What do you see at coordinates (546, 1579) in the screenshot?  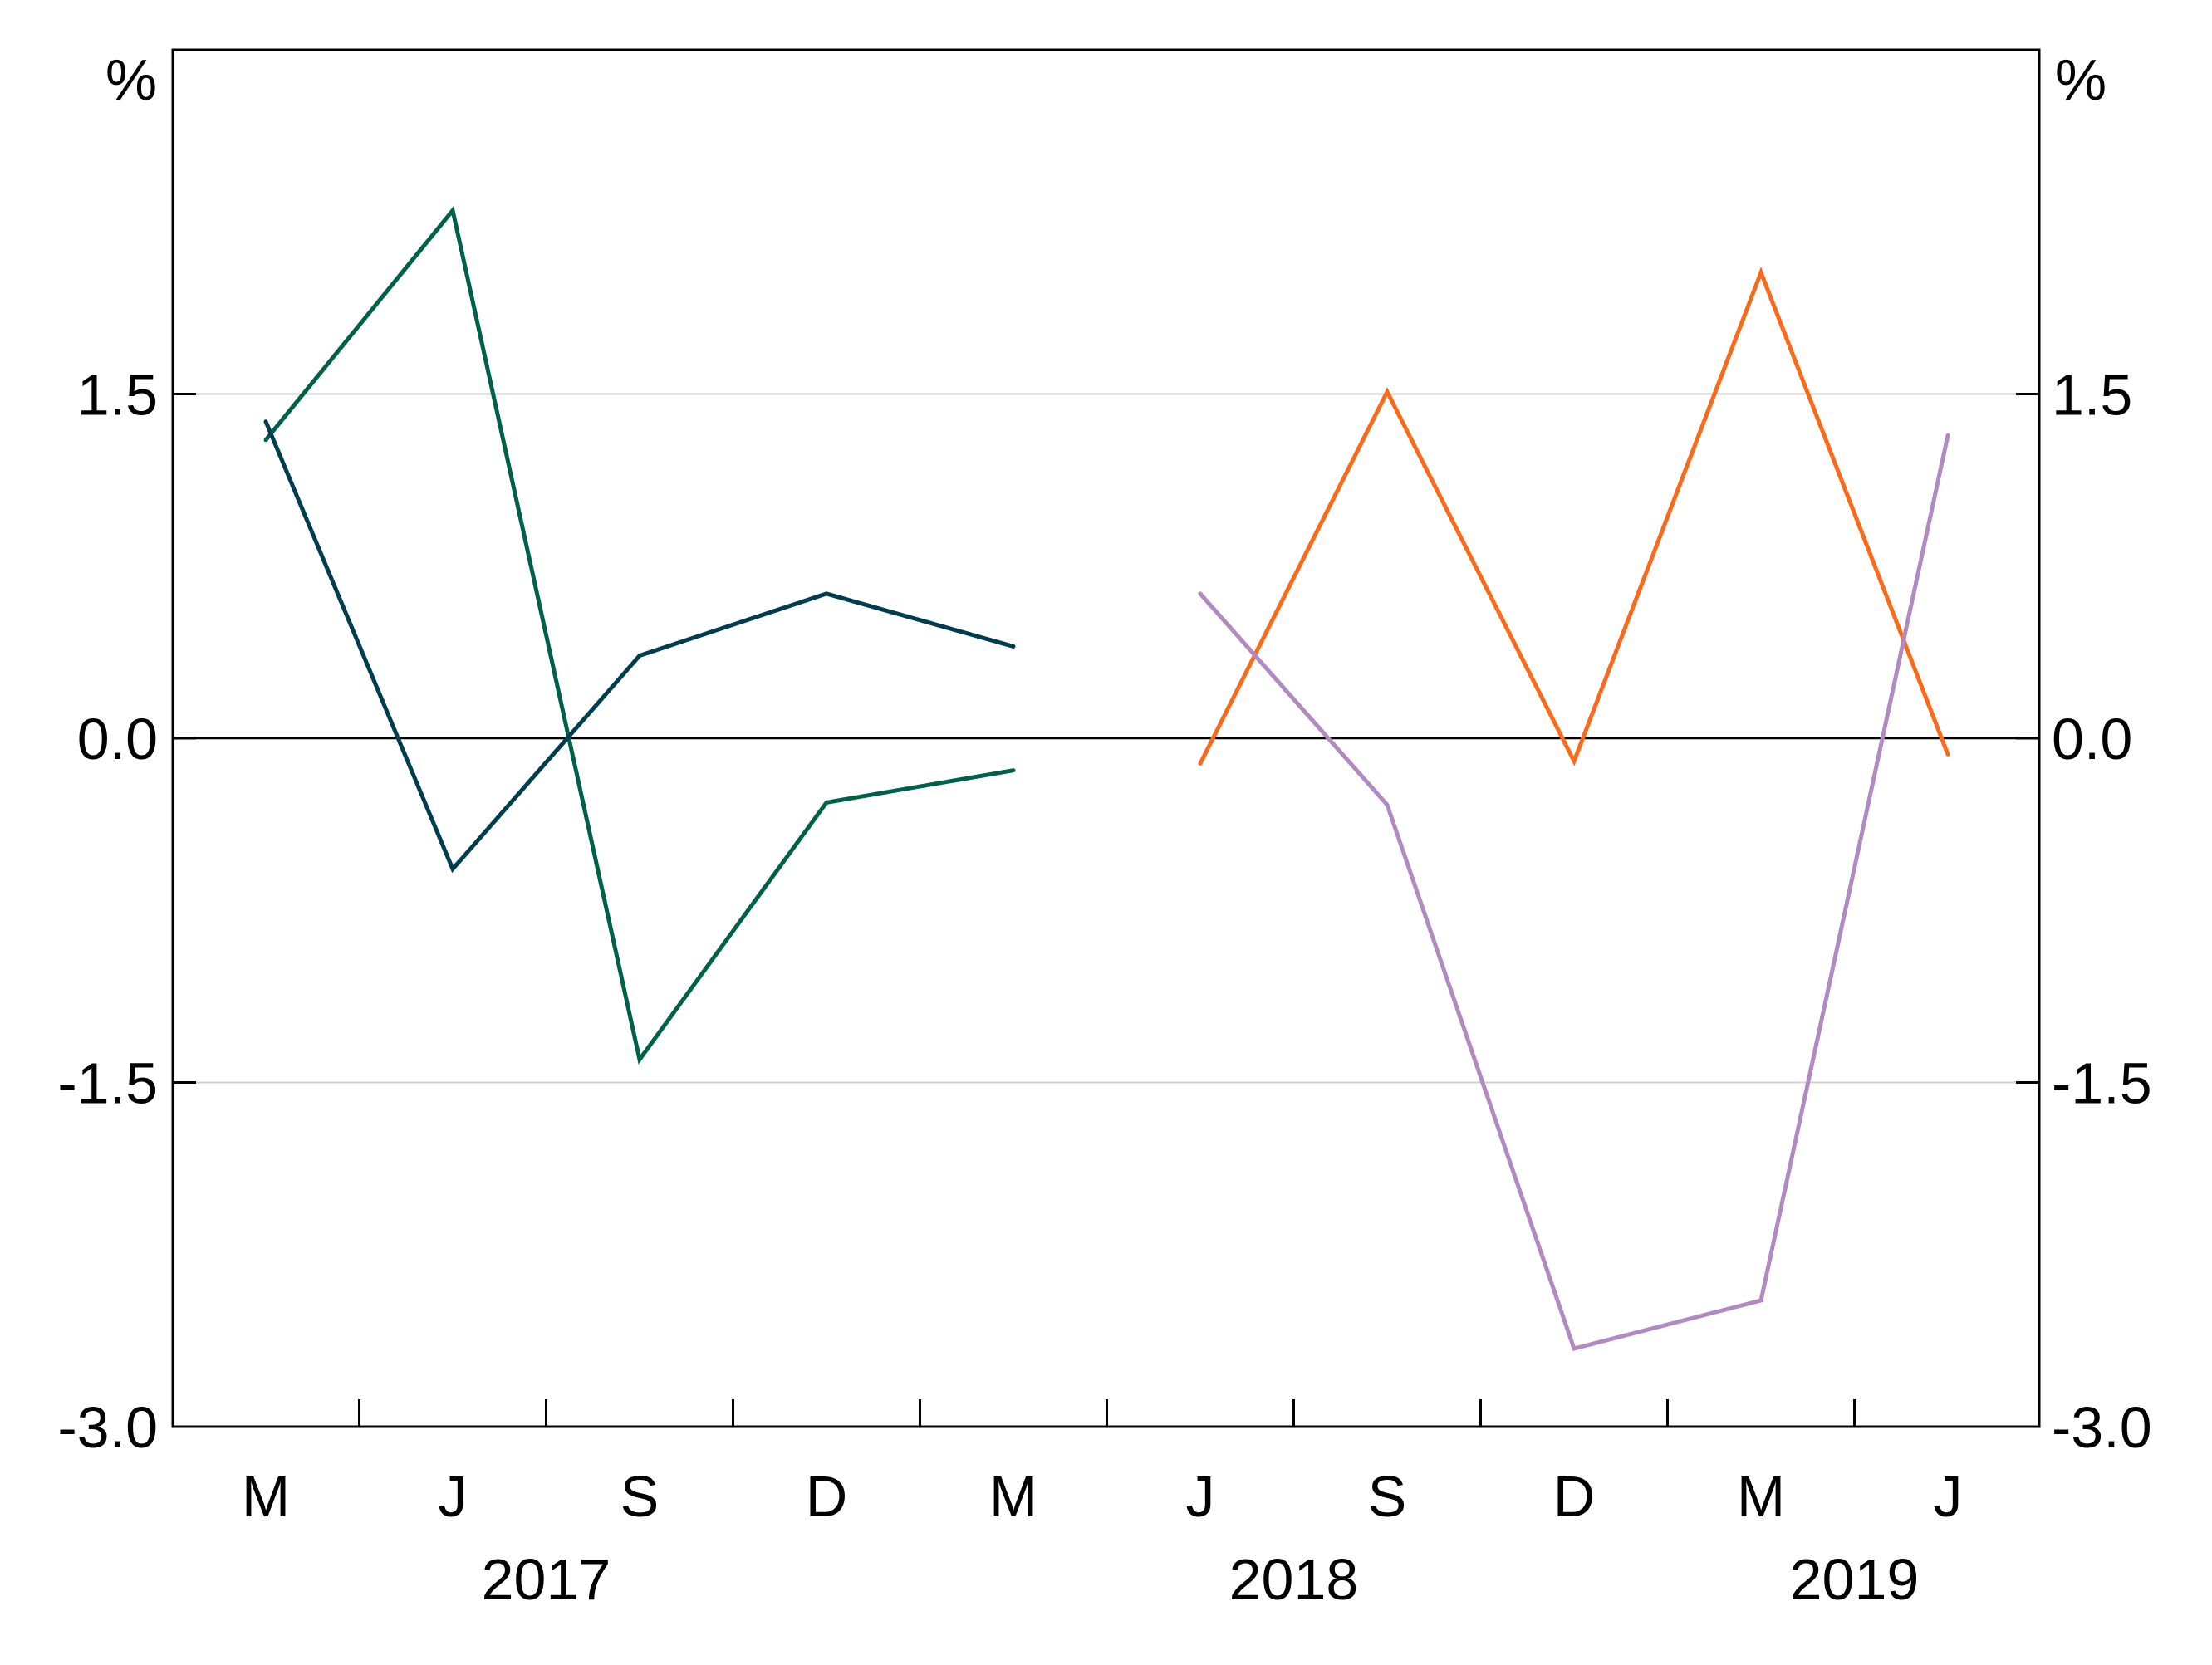 I see `x-year-label: 2017` at bounding box center [546, 1579].